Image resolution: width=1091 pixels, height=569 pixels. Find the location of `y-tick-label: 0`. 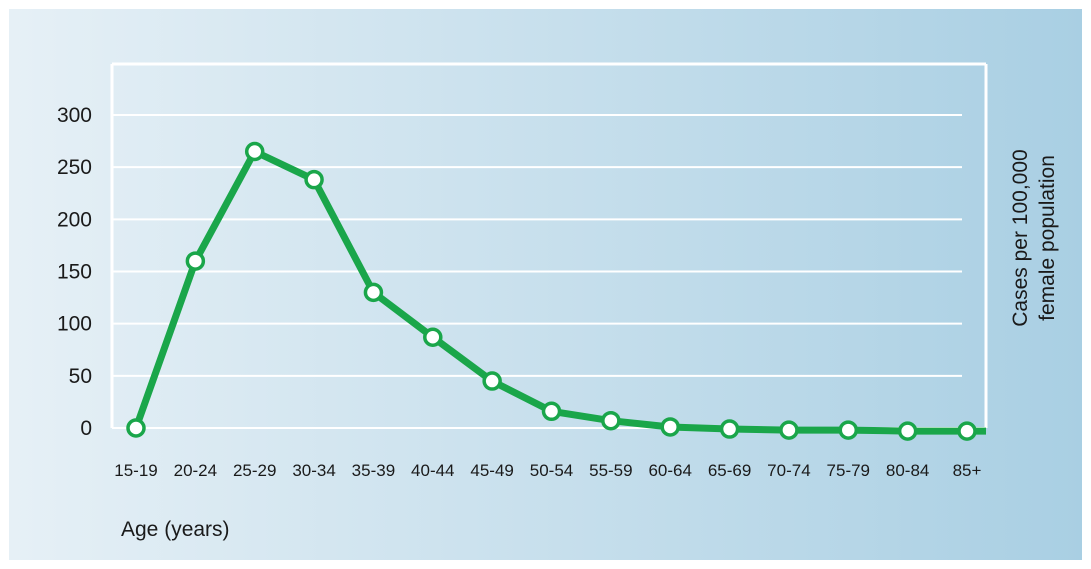

y-tick-label: 0 is located at coordinates (86, 428).